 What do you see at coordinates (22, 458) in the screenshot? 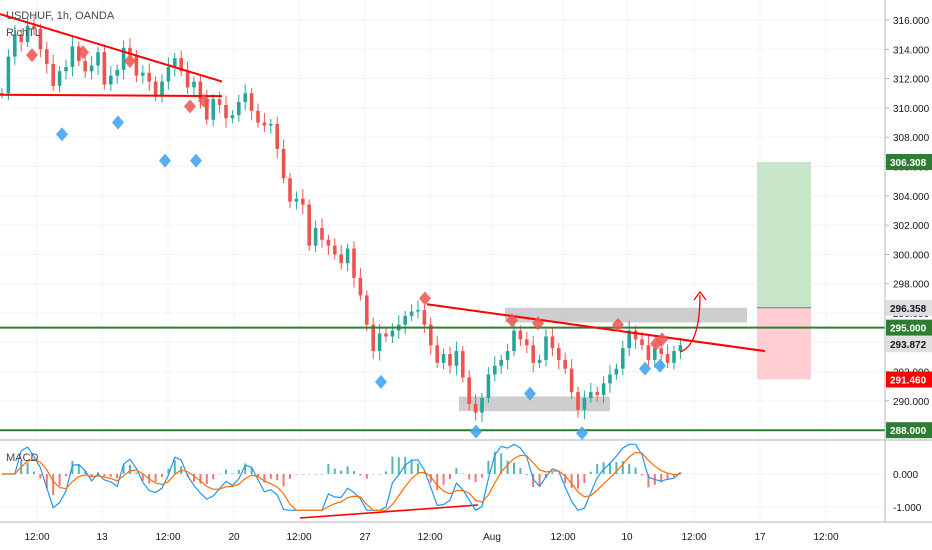
I see `macd-label: MACD` at bounding box center [22, 458].